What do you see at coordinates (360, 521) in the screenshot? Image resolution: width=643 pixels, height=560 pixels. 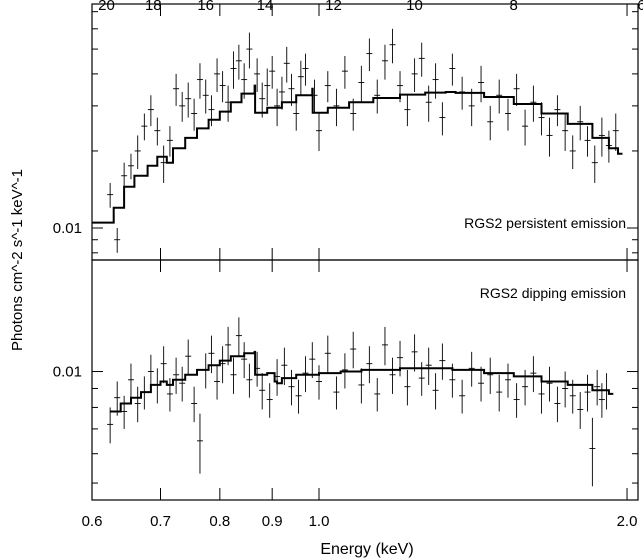 I see `bottom-axis: 0.6 0.7 0.8 0.9 1.0 2.0` at bounding box center [360, 521].